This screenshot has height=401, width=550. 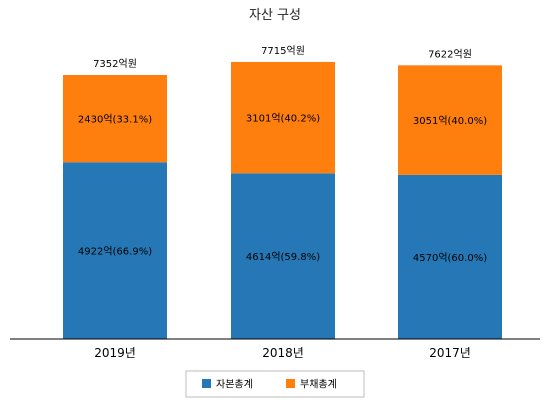 What do you see at coordinates (450, 353) in the screenshot?
I see `category-label-2: 2017년` at bounding box center [450, 353].